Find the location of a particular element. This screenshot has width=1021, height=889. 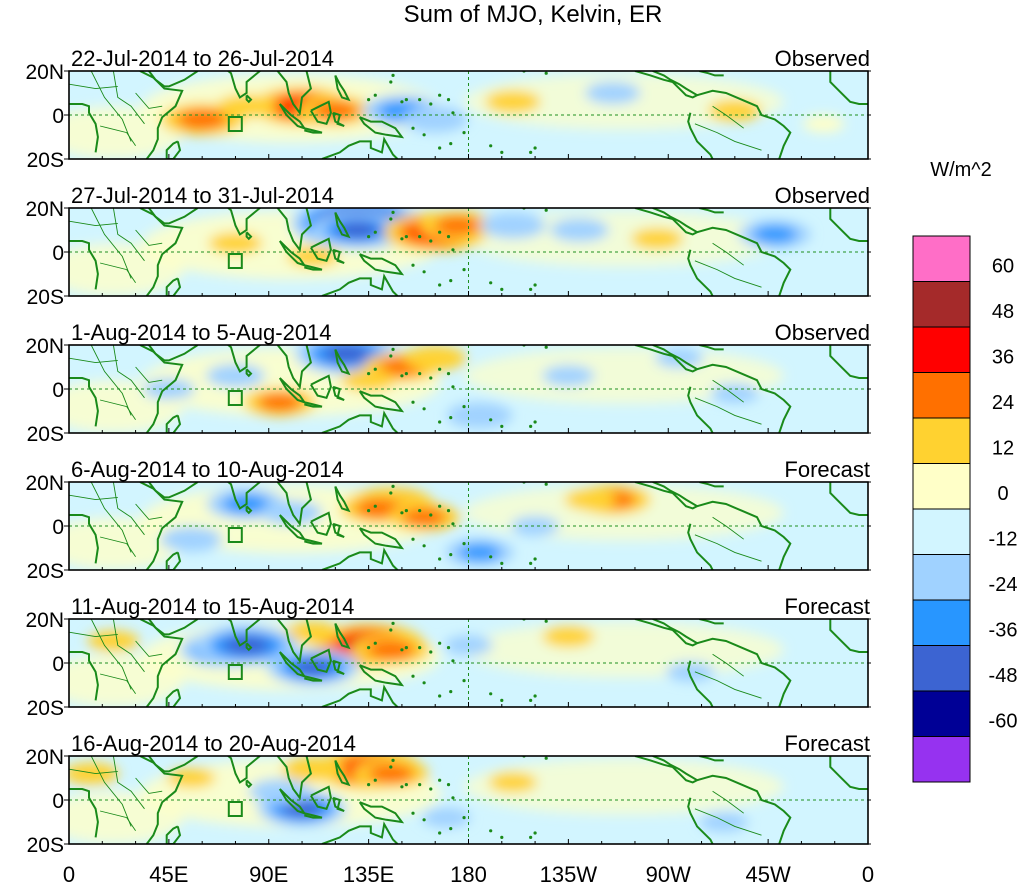

y-tick-label: 20N is located at coordinates (44, 72).